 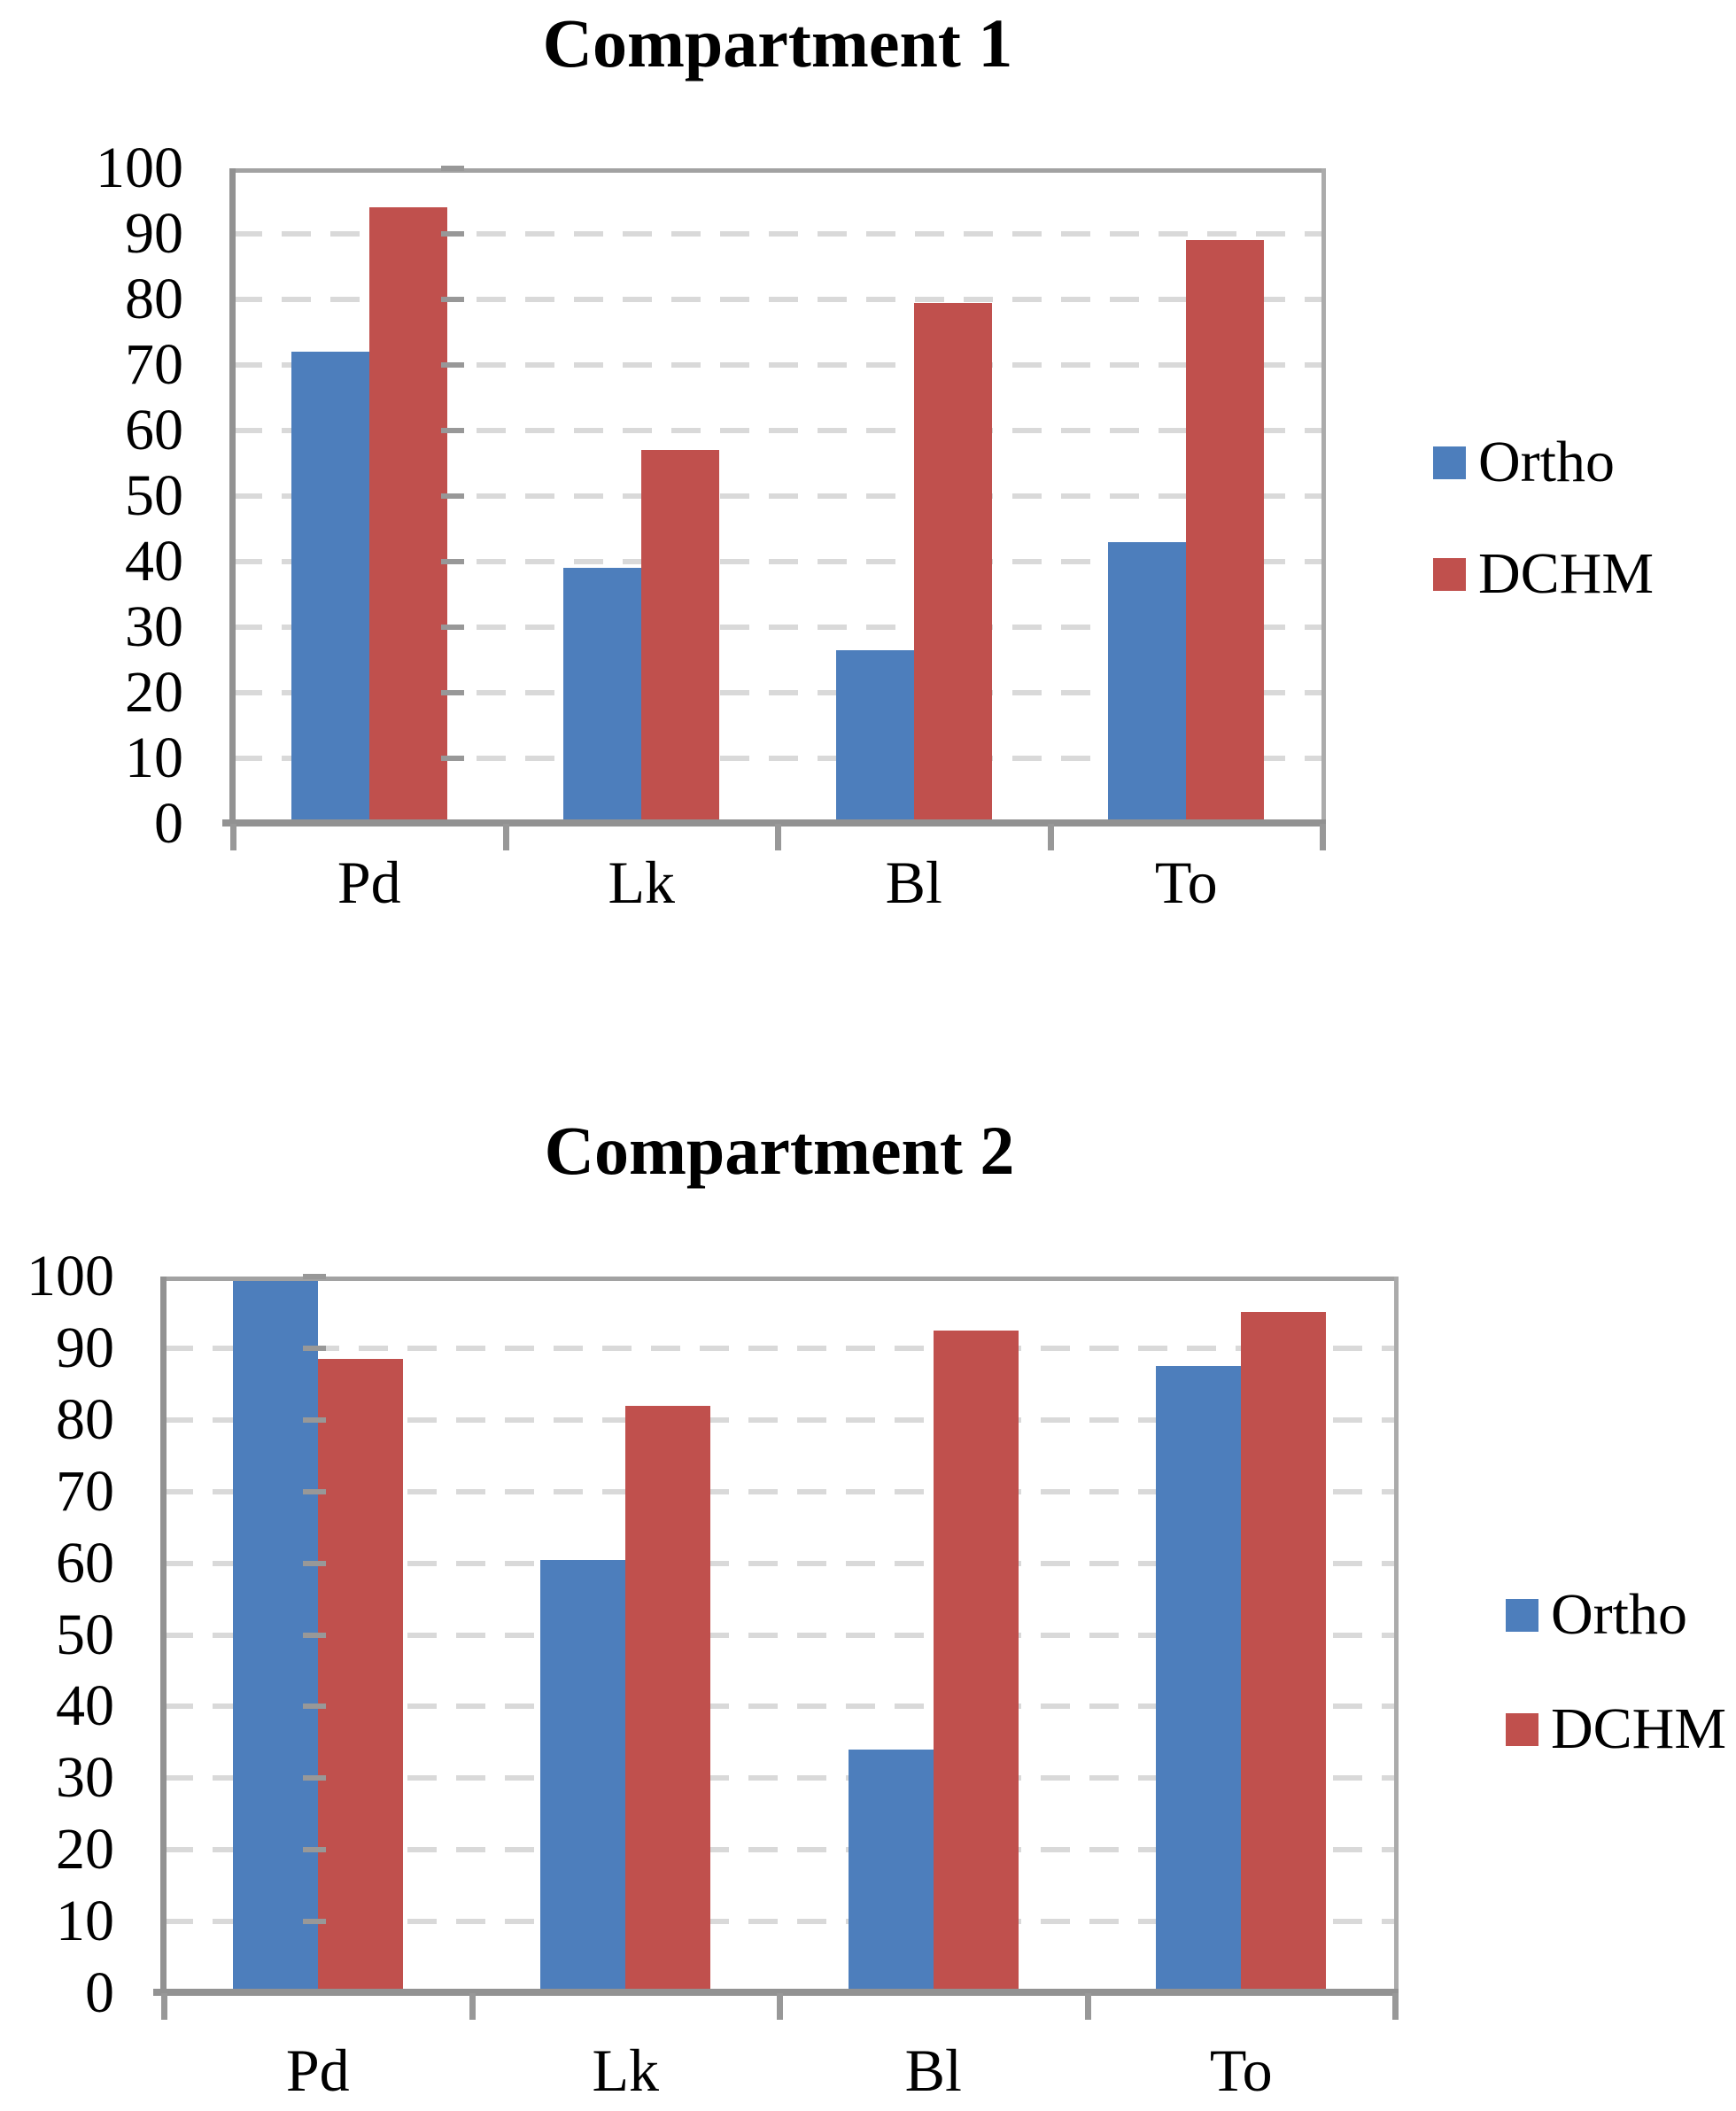 What do you see at coordinates (781, 1279) in the screenshot?
I see `plot-border-top` at bounding box center [781, 1279].